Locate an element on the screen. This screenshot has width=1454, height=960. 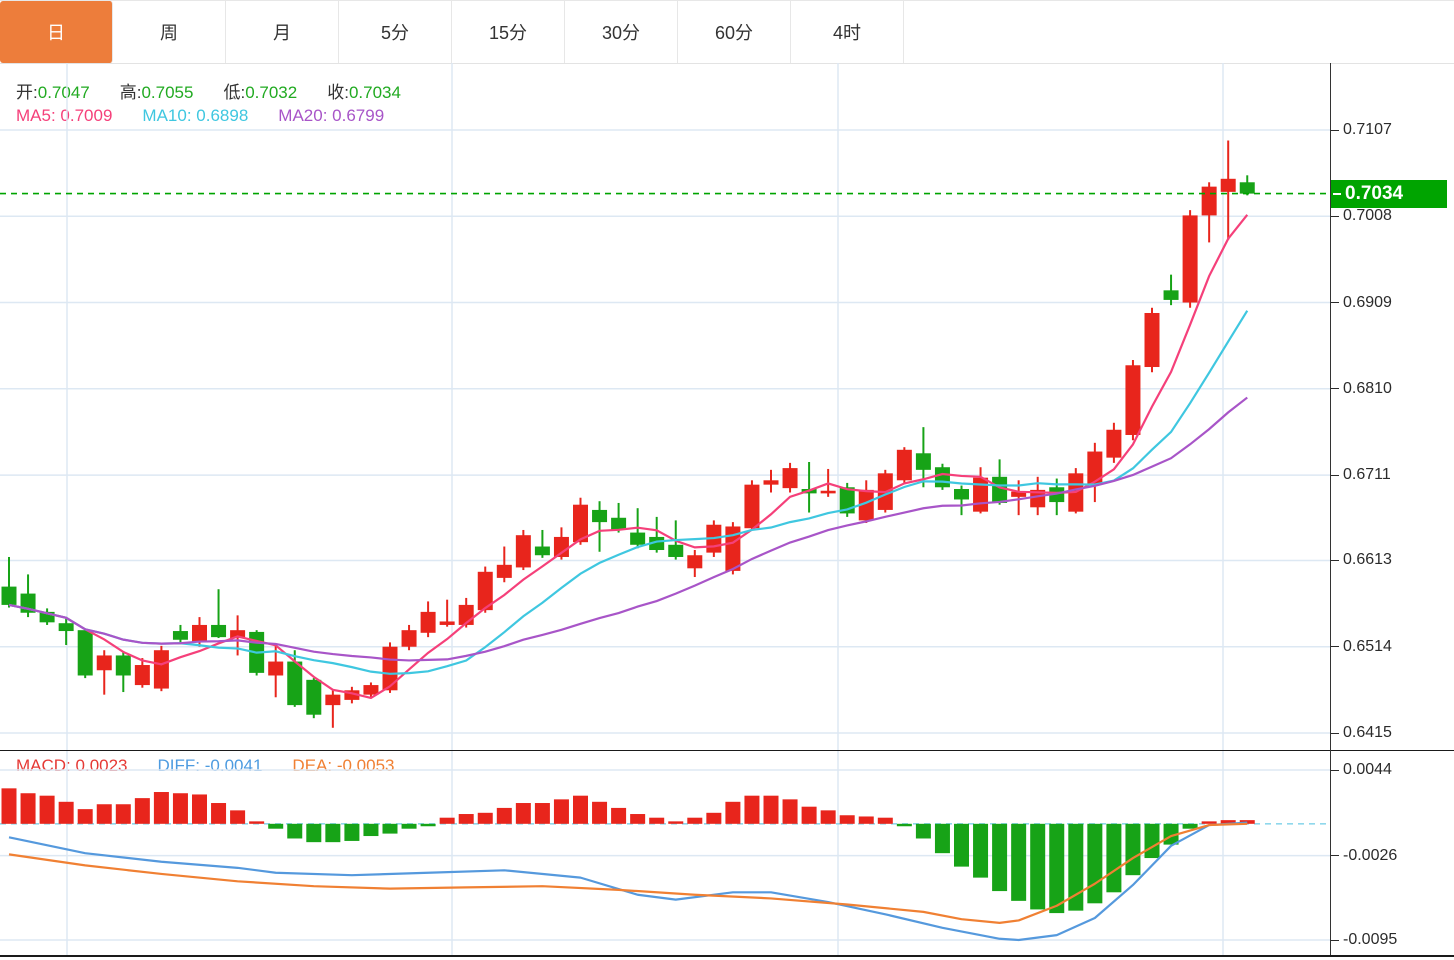
macd-tick-label: -0.0026 is located at coordinates (1364, 856).